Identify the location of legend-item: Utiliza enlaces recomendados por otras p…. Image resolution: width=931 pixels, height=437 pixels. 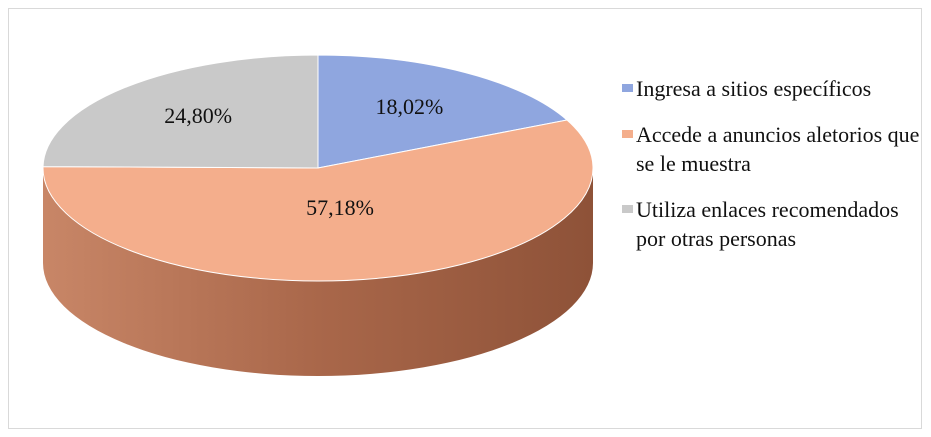
(772, 224).